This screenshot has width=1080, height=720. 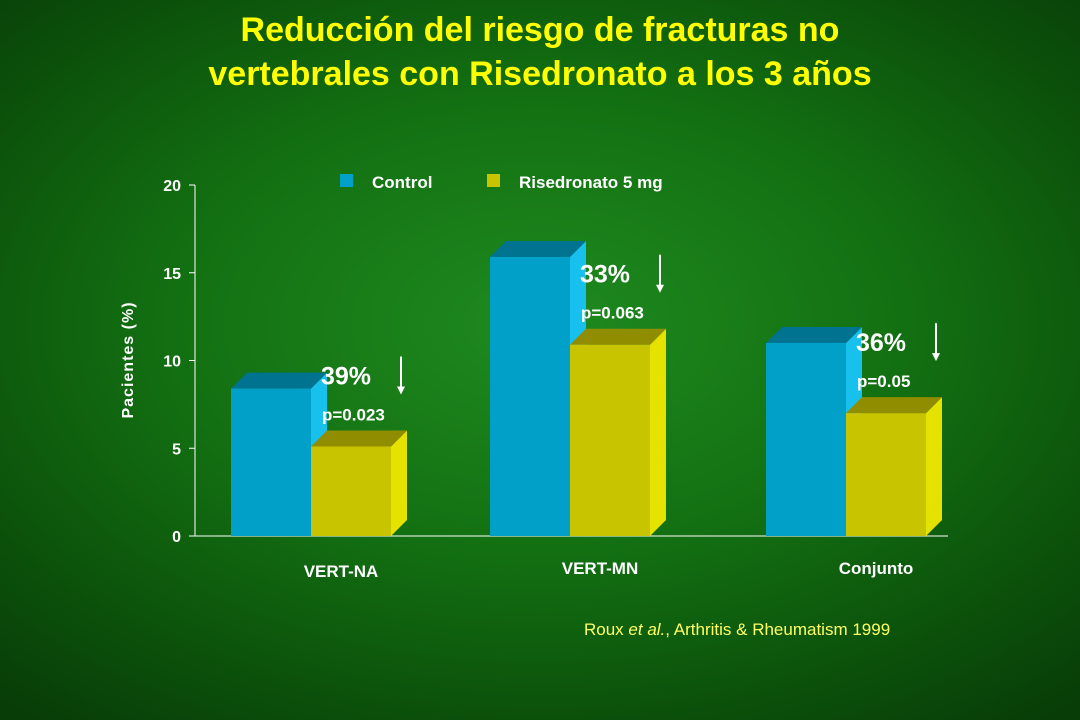 What do you see at coordinates (540, 30) in the screenshot?
I see `title-line-1: Reducción del riesgo de fracturas no` at bounding box center [540, 30].